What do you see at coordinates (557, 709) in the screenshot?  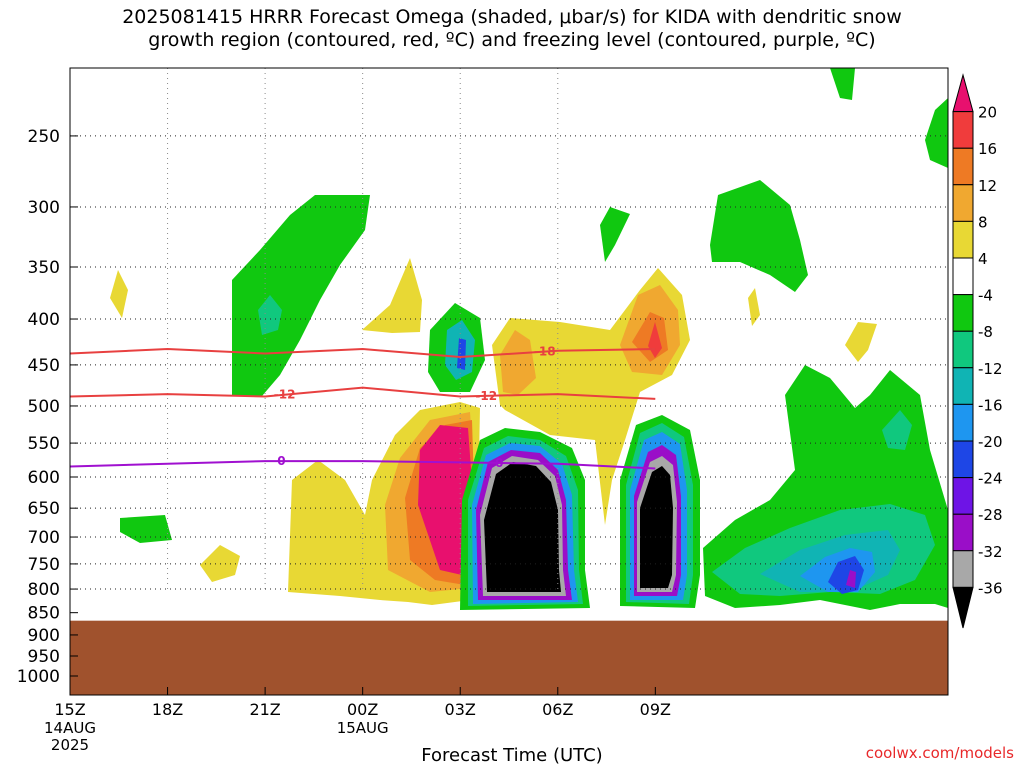 I see `x-tick-label: 06Z` at bounding box center [557, 709].